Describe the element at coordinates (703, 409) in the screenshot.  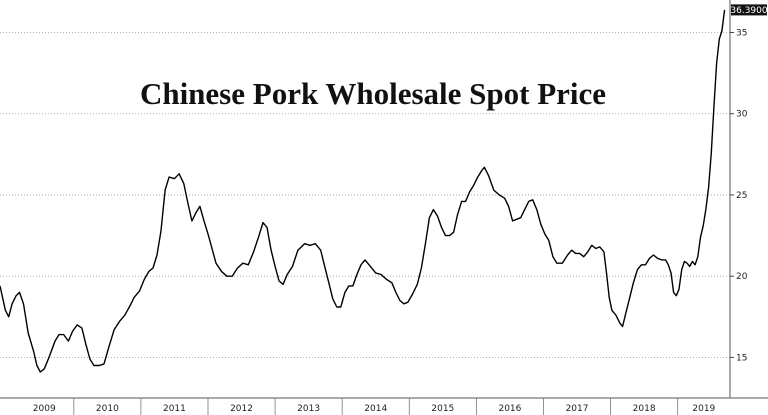
I see `x-year-label: 2019` at that location.